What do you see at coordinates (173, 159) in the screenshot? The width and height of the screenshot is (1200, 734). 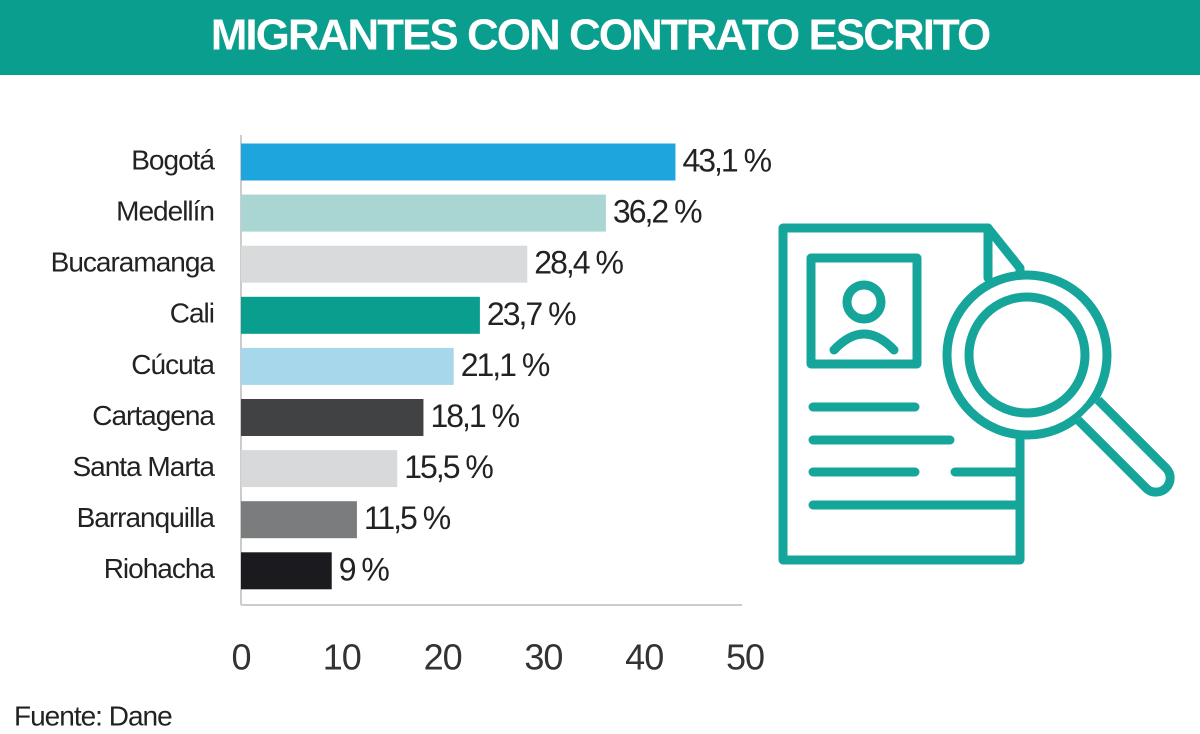 I see `y-tick-label: Bogotá` at bounding box center [173, 159].